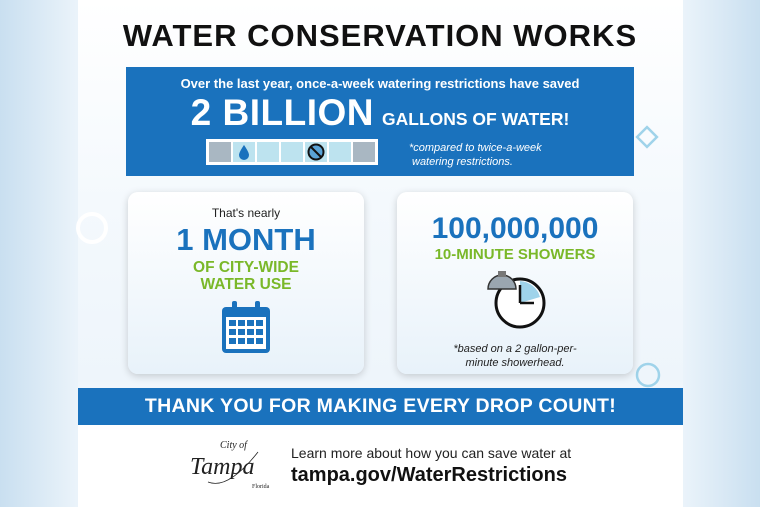  I want to click on card-intro: That's nearly, so click(246, 213).